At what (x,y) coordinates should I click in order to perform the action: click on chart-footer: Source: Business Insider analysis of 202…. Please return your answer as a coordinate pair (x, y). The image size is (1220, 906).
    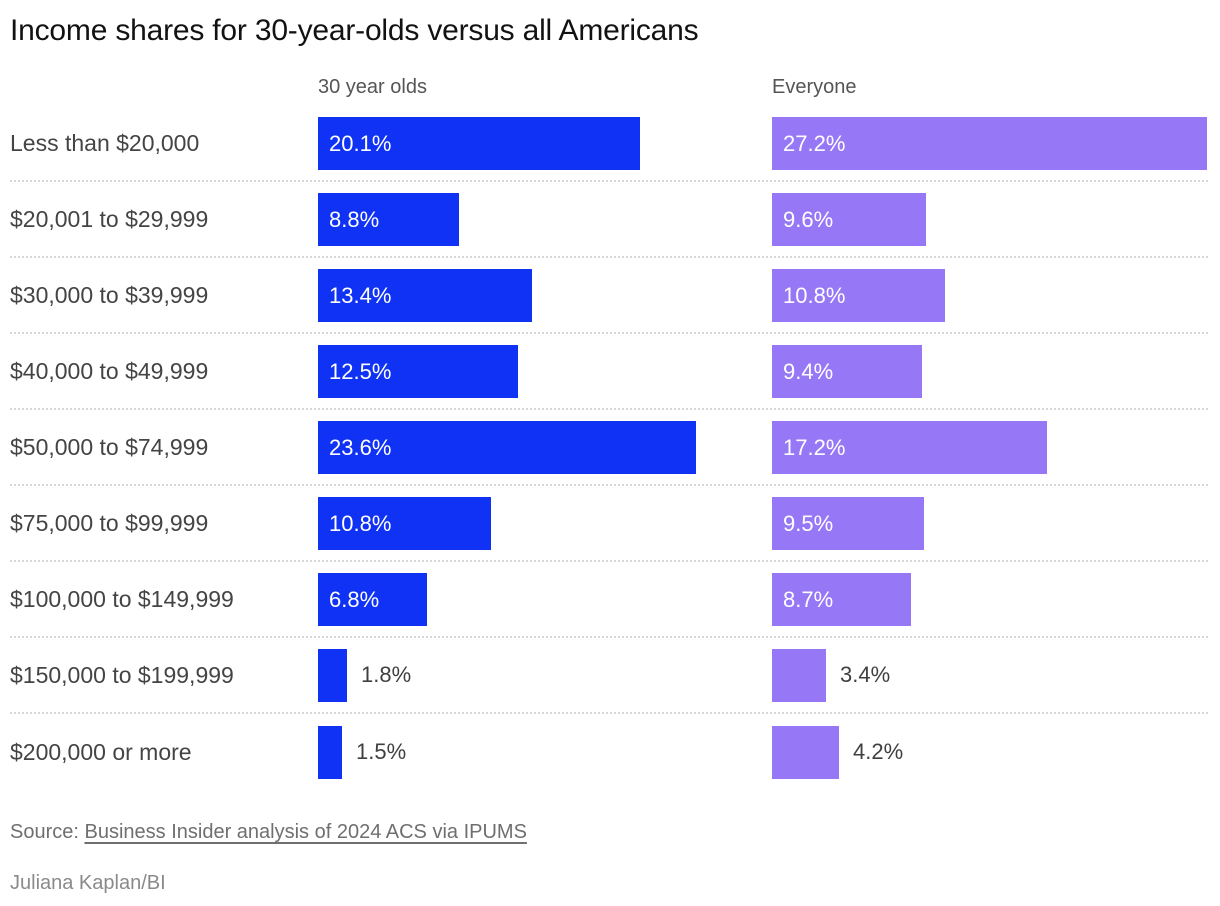
    Looking at the image, I should click on (609, 857).